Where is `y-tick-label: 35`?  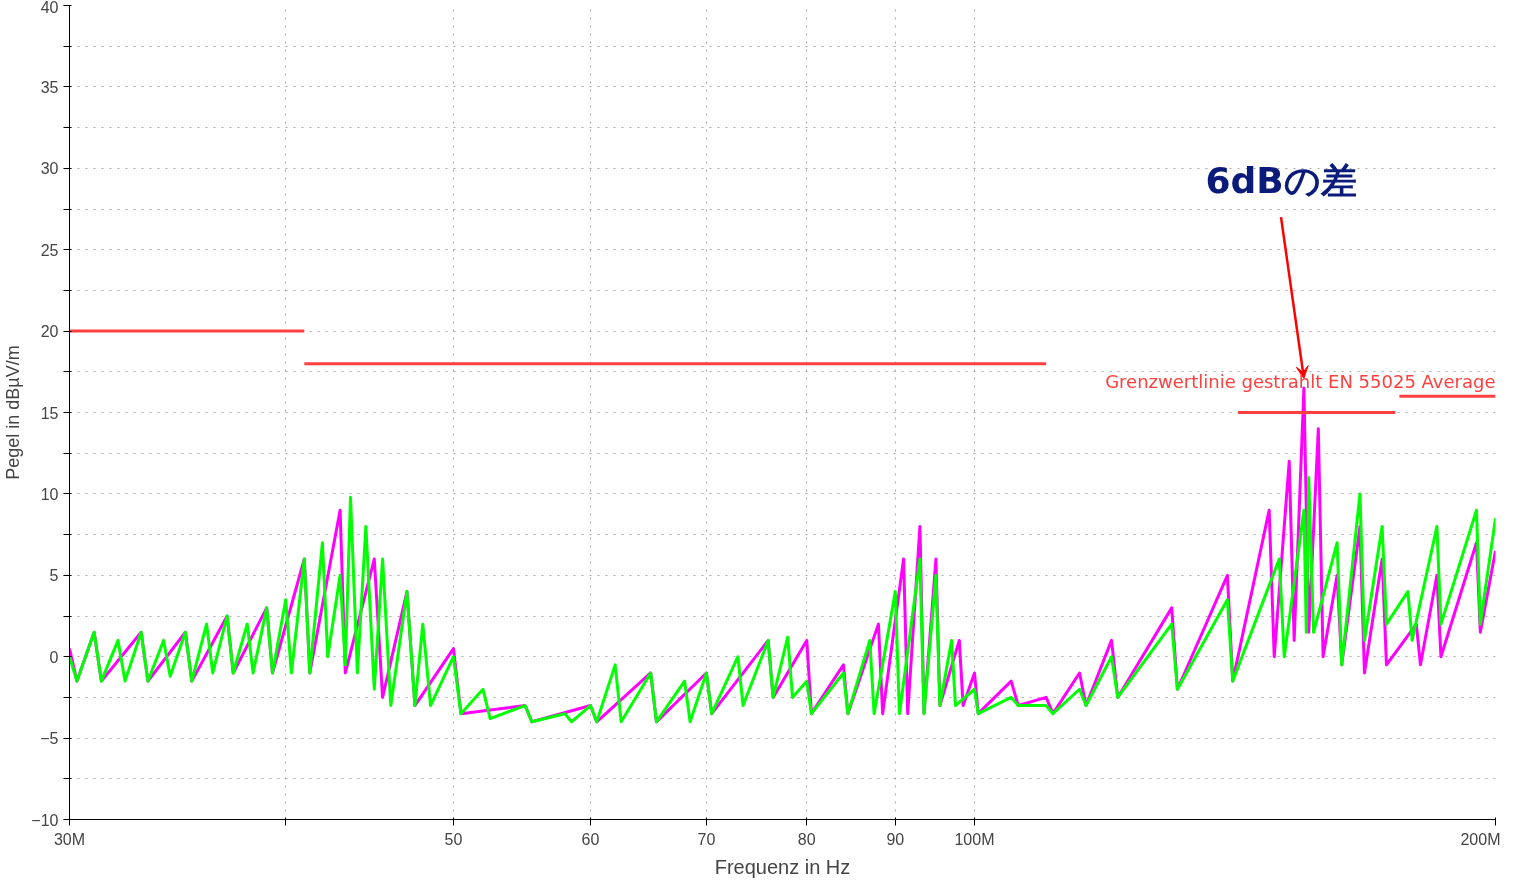
y-tick-label: 35 is located at coordinates (49, 87).